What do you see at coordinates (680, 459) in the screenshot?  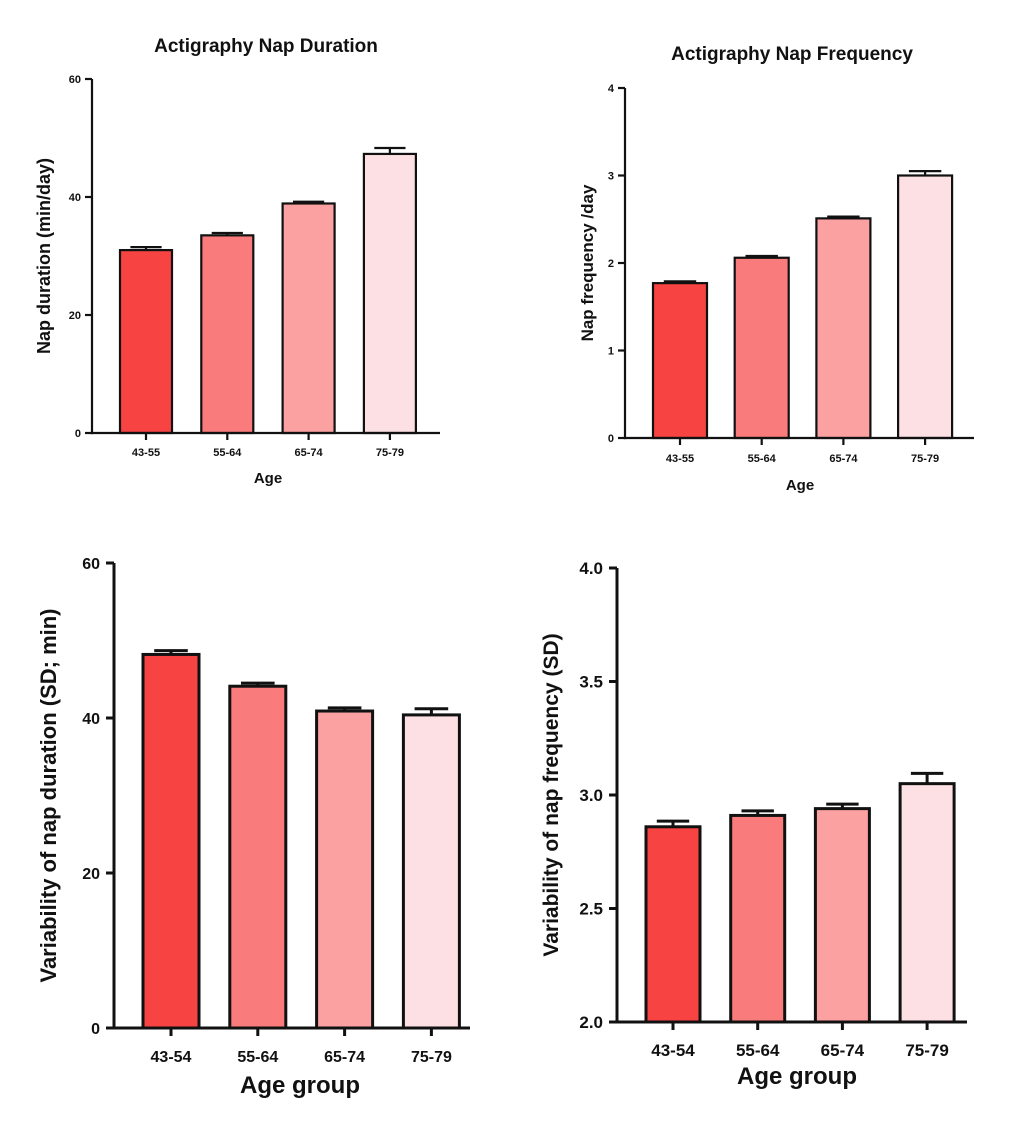 I see `chart-2-xtick-label-43-55: 43-55` at bounding box center [680, 459].